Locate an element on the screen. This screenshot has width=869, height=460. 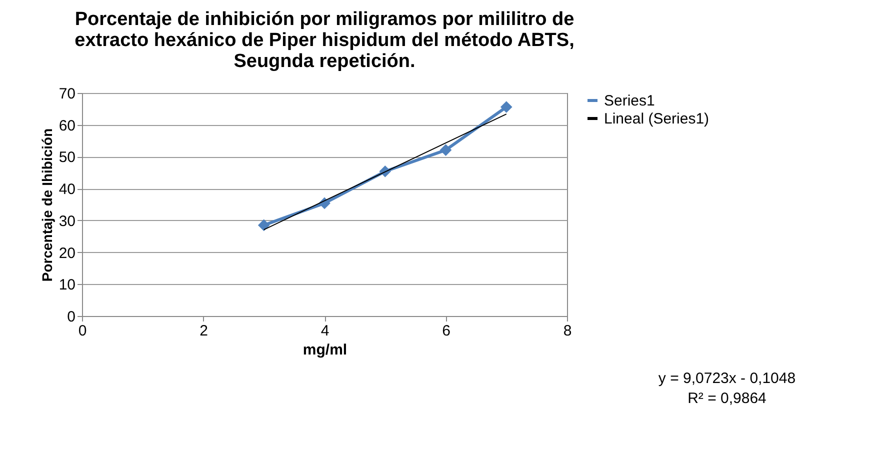
x-tick-label: 2 is located at coordinates (204, 331).